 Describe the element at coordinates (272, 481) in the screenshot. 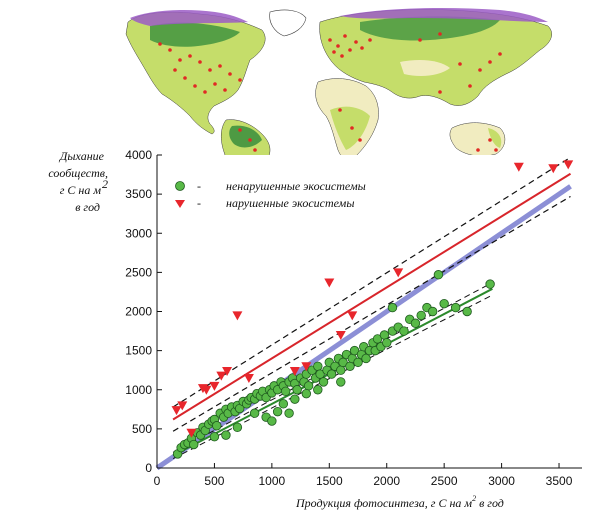

I see `x-tick-label: 1000` at that location.